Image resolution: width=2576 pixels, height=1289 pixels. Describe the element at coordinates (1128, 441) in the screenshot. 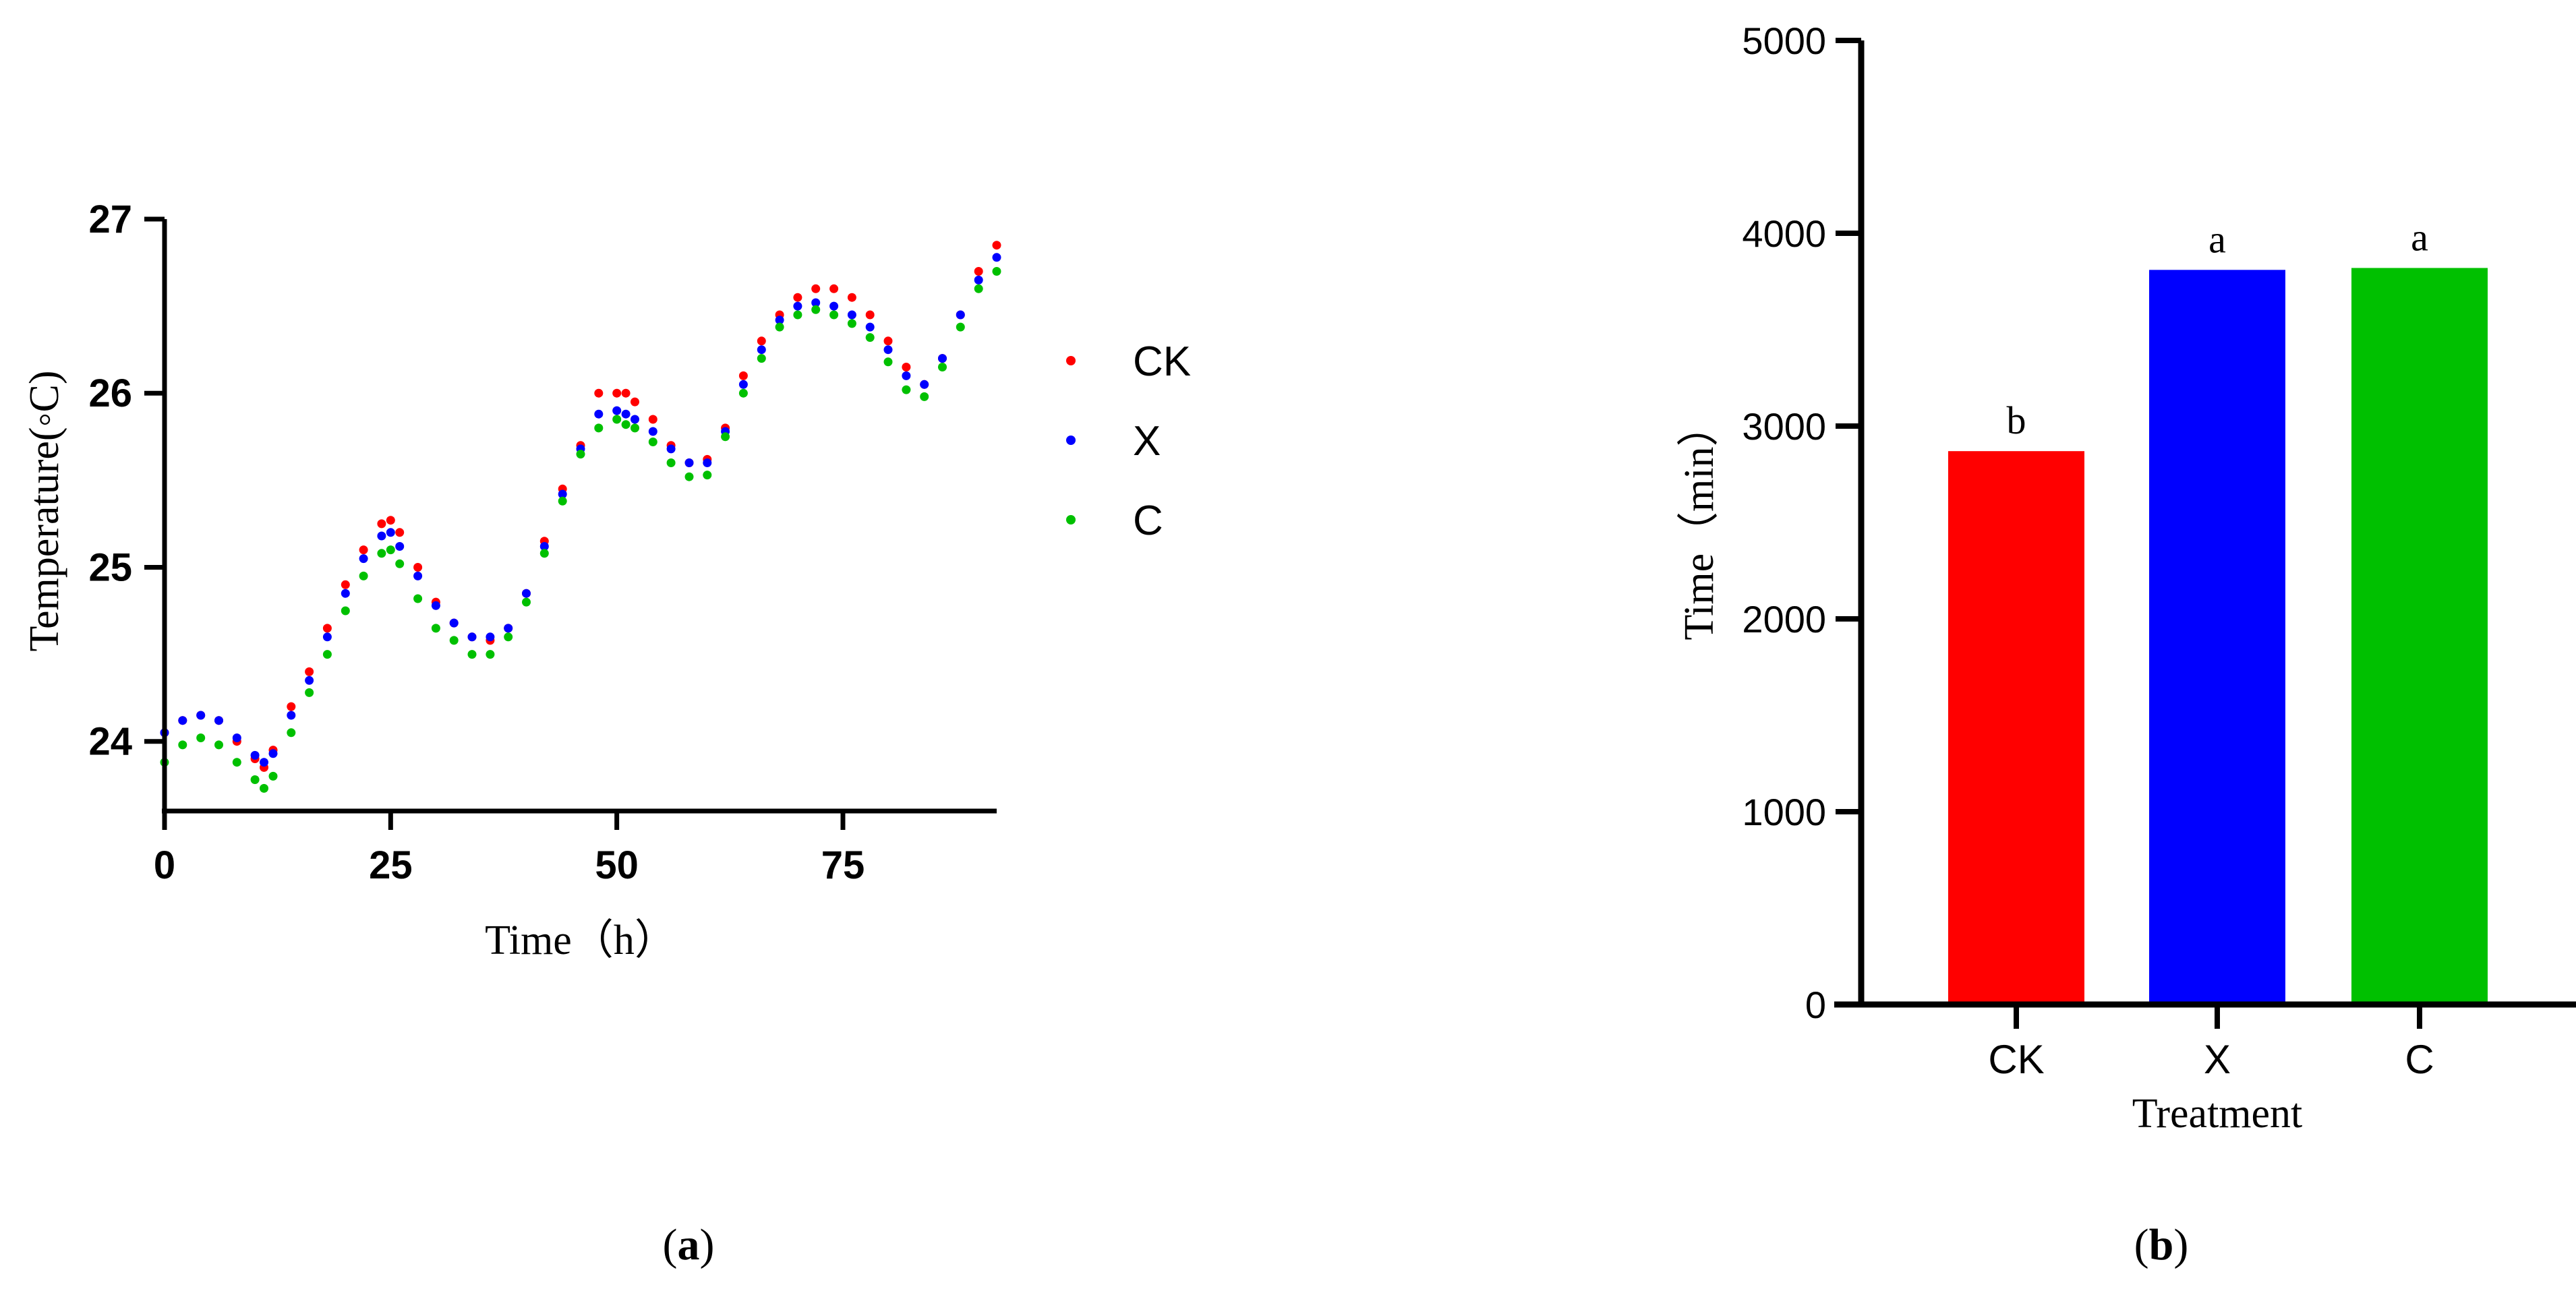

I see `scatter-legend: CK XC` at that location.